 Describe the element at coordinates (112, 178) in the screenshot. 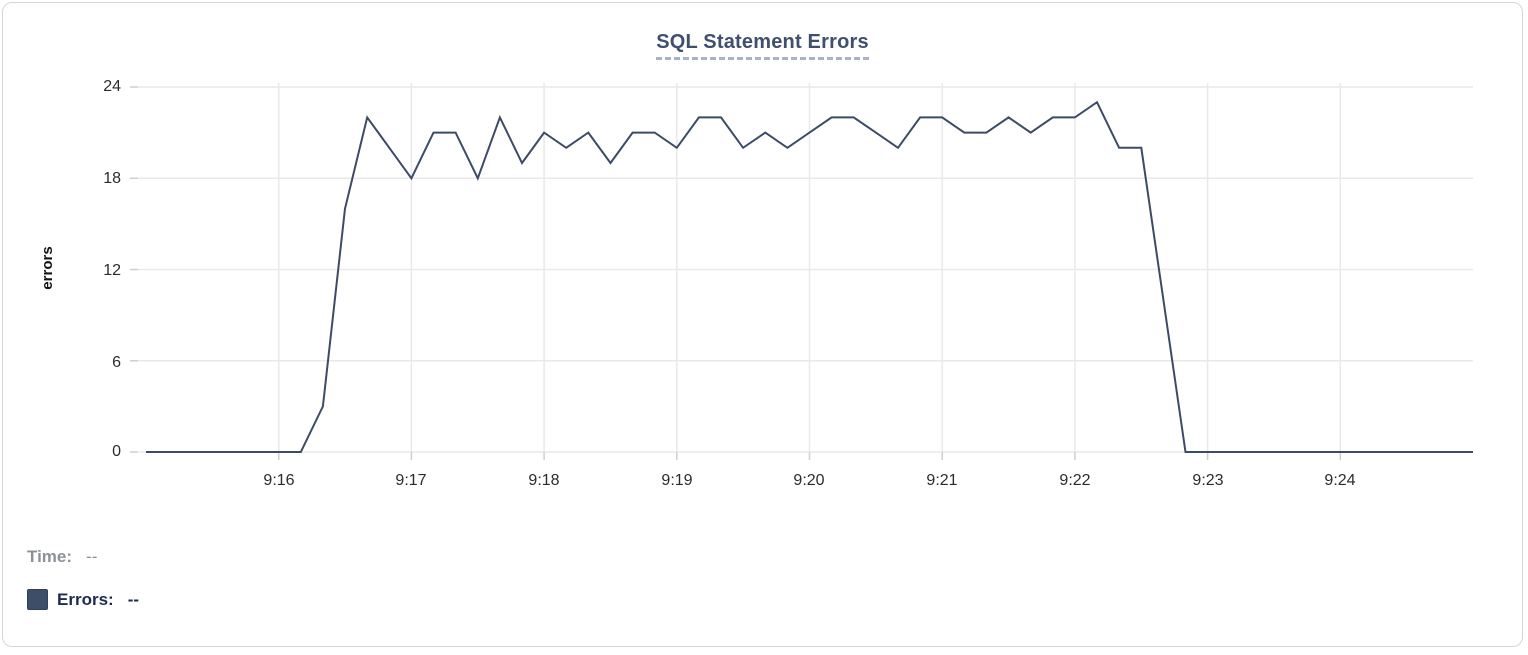

I see `y-tick-label-18: 18` at that location.